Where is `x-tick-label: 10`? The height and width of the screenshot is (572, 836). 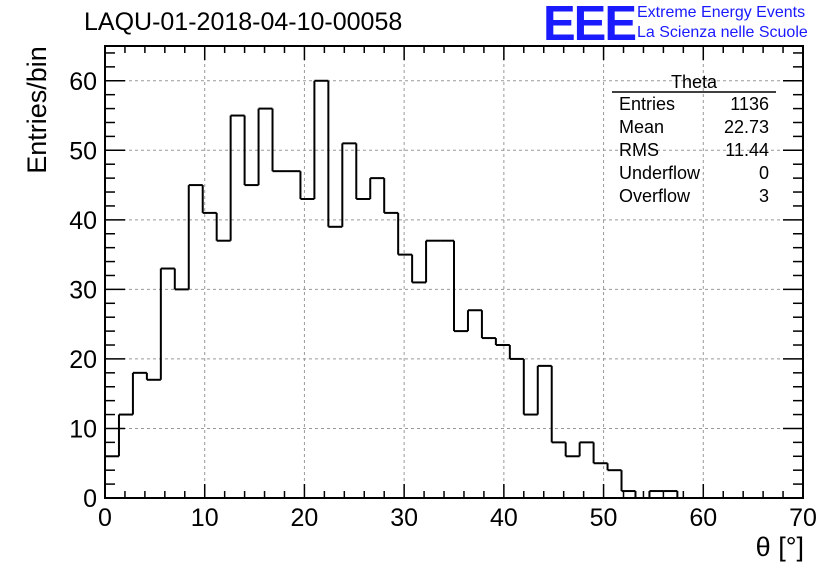
x-tick-label: 10 is located at coordinates (205, 518).